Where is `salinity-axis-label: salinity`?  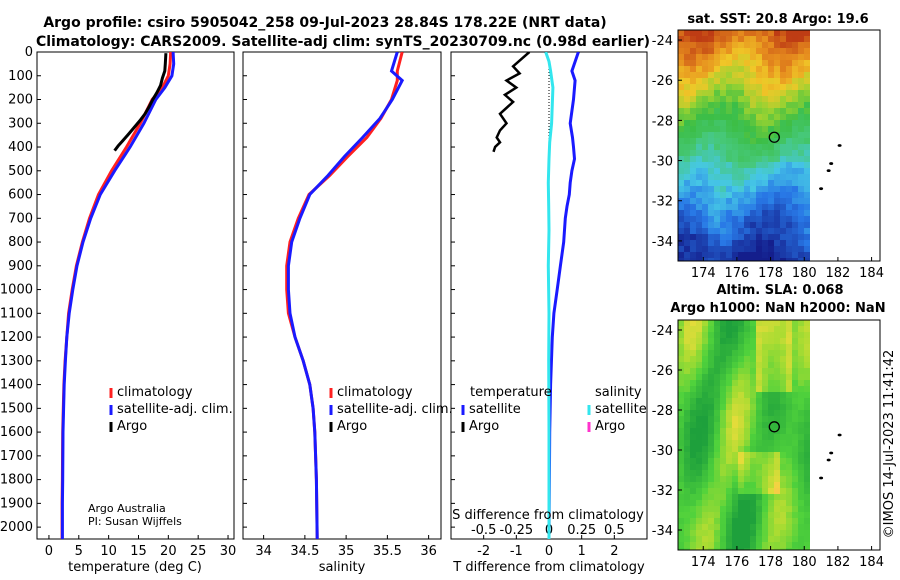
salinity-axis-label: salinity is located at coordinates (342, 567).